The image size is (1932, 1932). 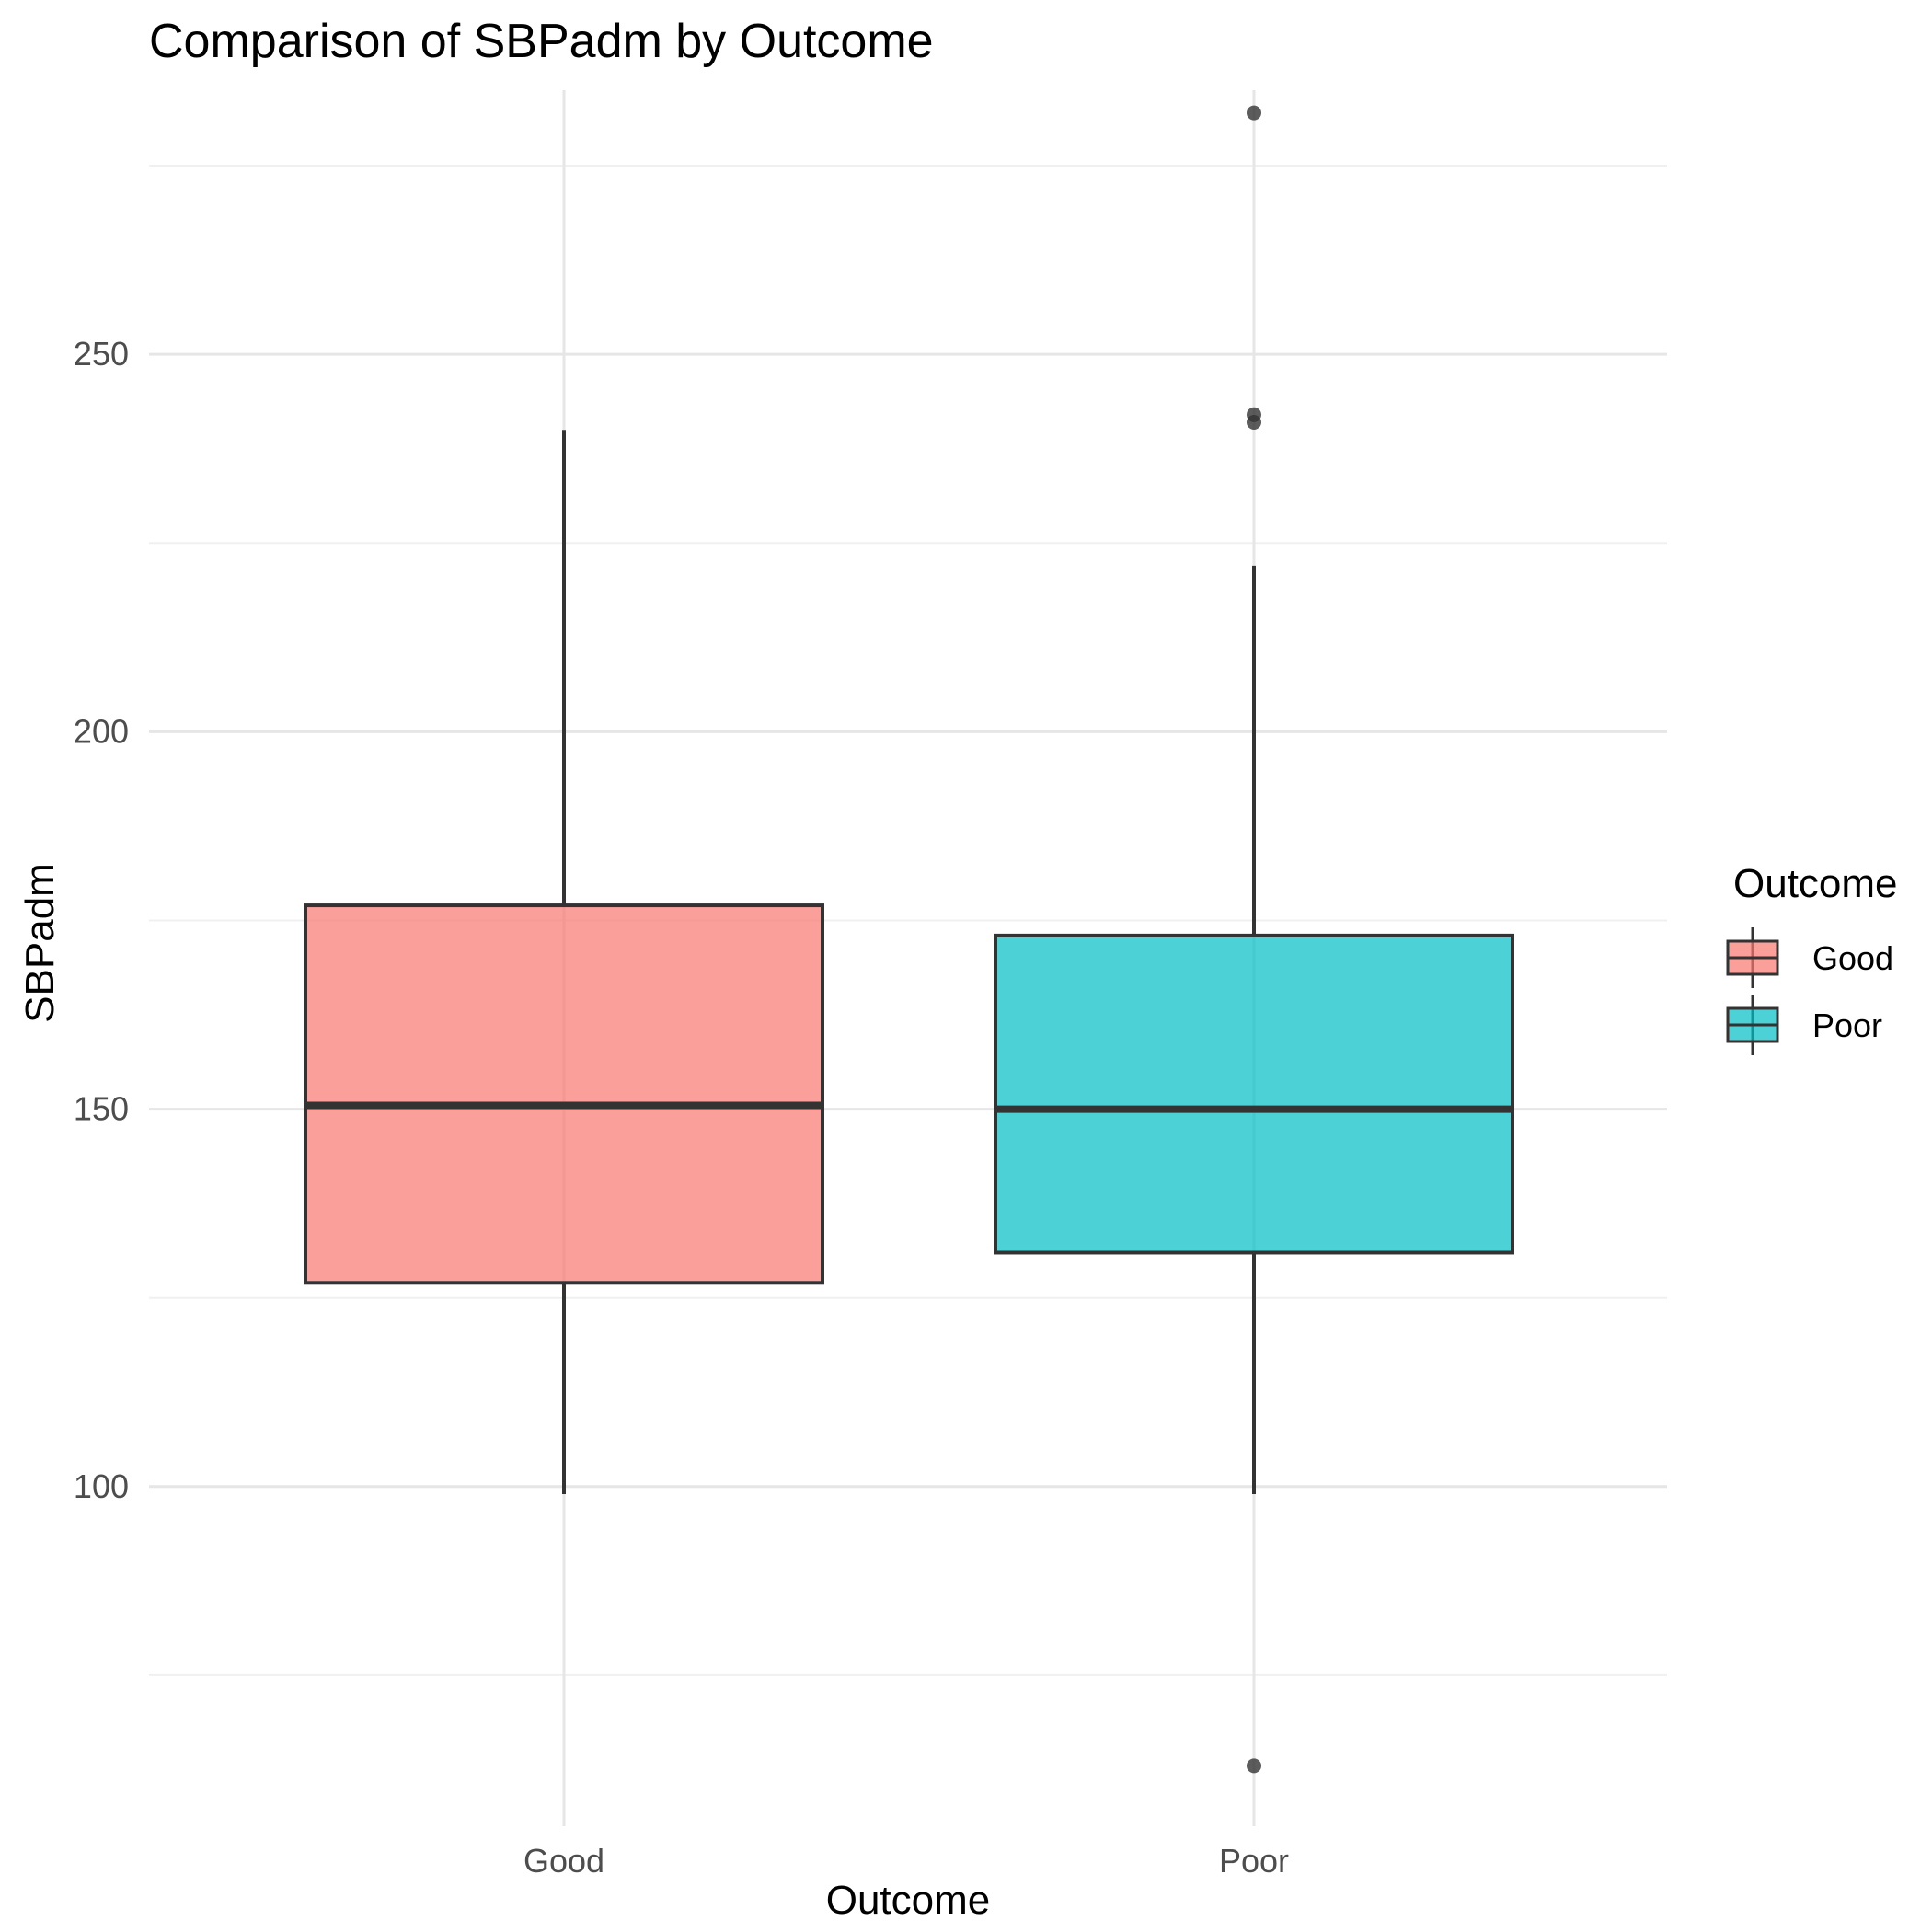 What do you see at coordinates (40, 943) in the screenshot?
I see `y-axis-title: SBPadm` at bounding box center [40, 943].